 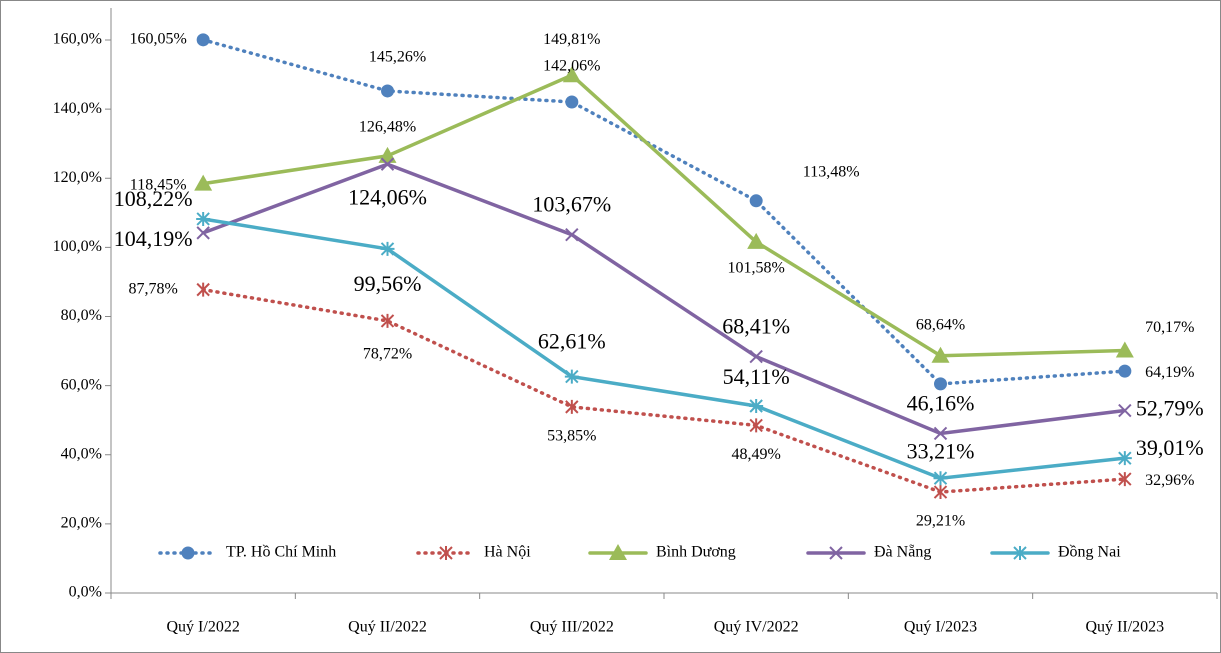 What do you see at coordinates (756, 376) in the screenshot?
I see `data-label: 54,11%` at bounding box center [756, 376].